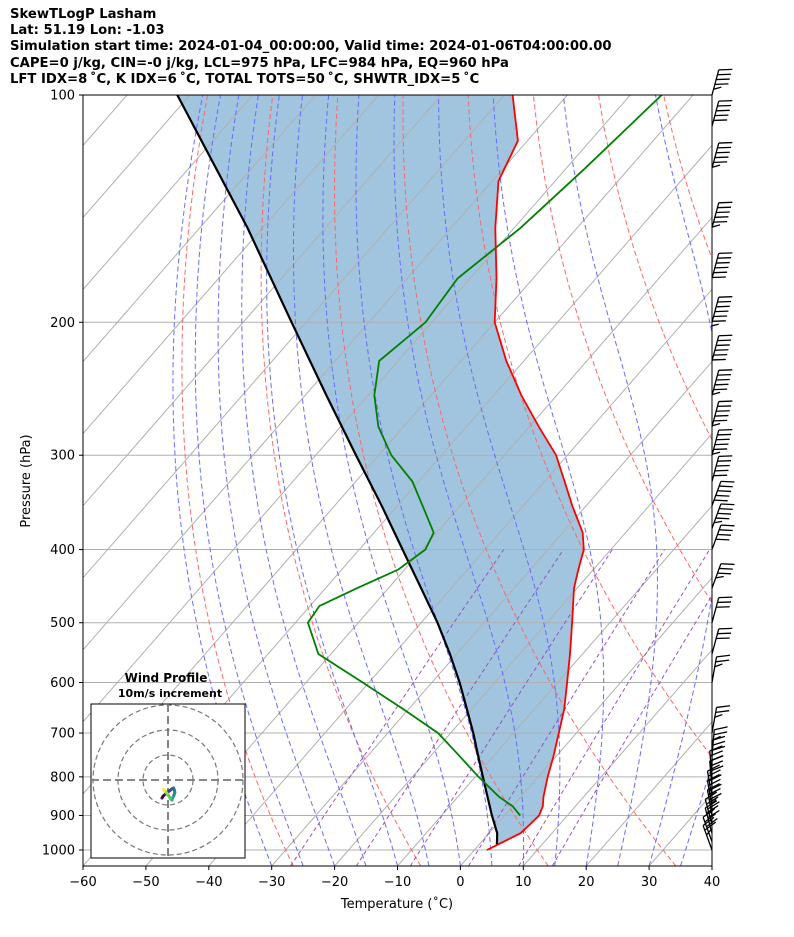 The height and width of the screenshot is (937, 794). Describe the element at coordinates (83, 14) in the screenshot. I see `chart-title: SkewTLogP Lasham` at that location.